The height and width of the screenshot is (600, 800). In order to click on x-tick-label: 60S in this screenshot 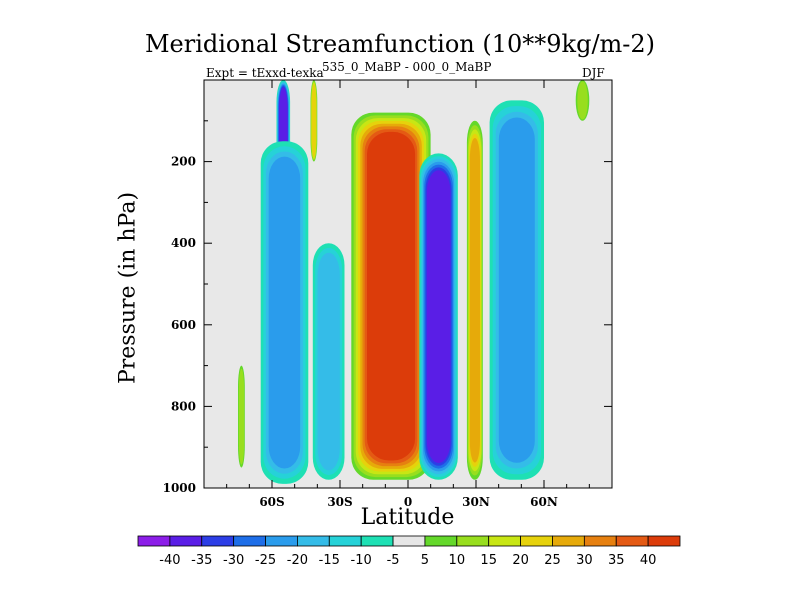, I will do `click(271, 502)`.